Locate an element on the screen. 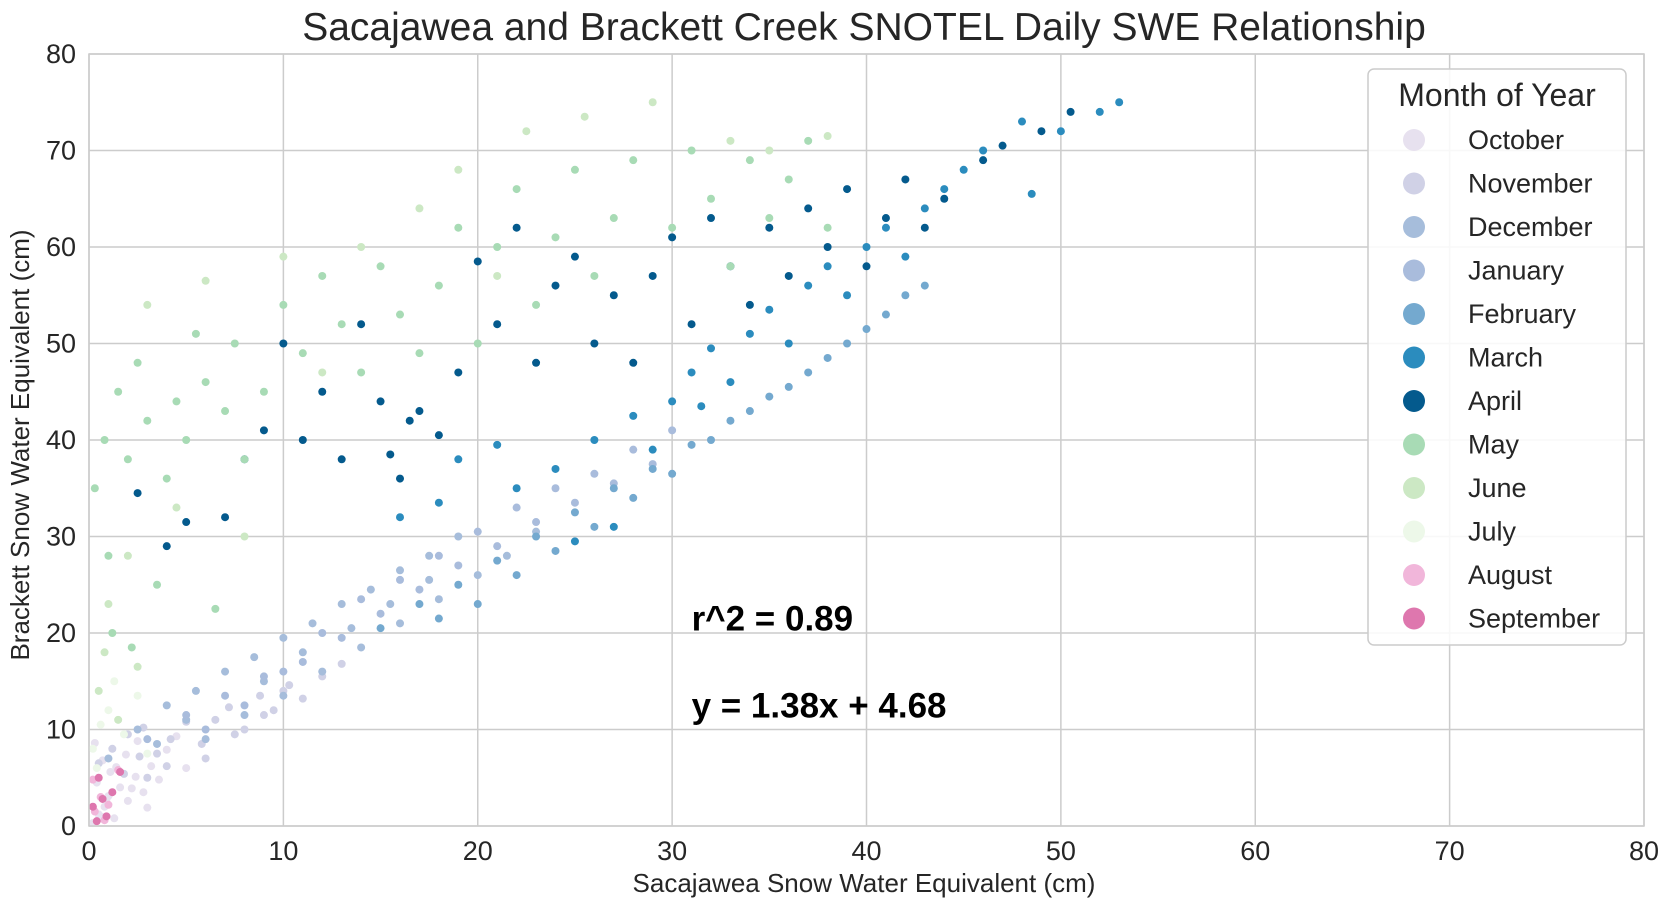  y-axis-ticks: 0 10 20 30 40 50 60 70 80 is located at coordinates (61, 440).